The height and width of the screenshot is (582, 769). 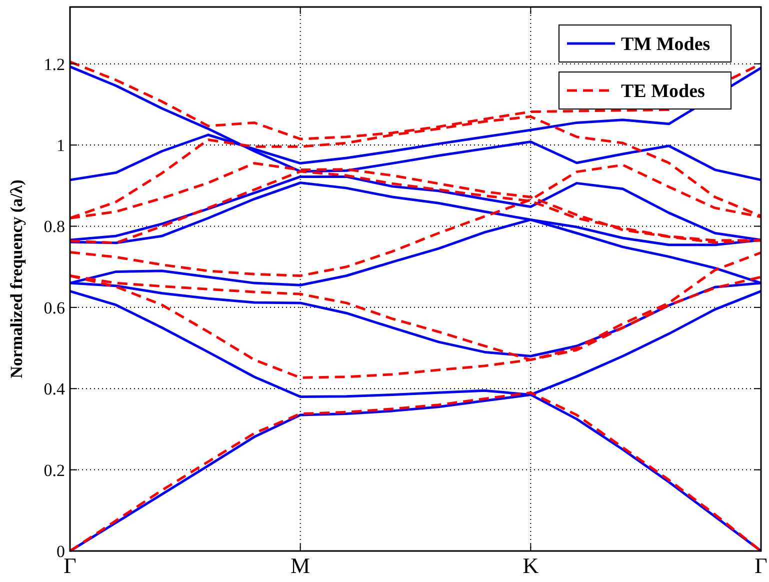 I want to click on y-tick-label: 0.6, so click(x=54, y=308).